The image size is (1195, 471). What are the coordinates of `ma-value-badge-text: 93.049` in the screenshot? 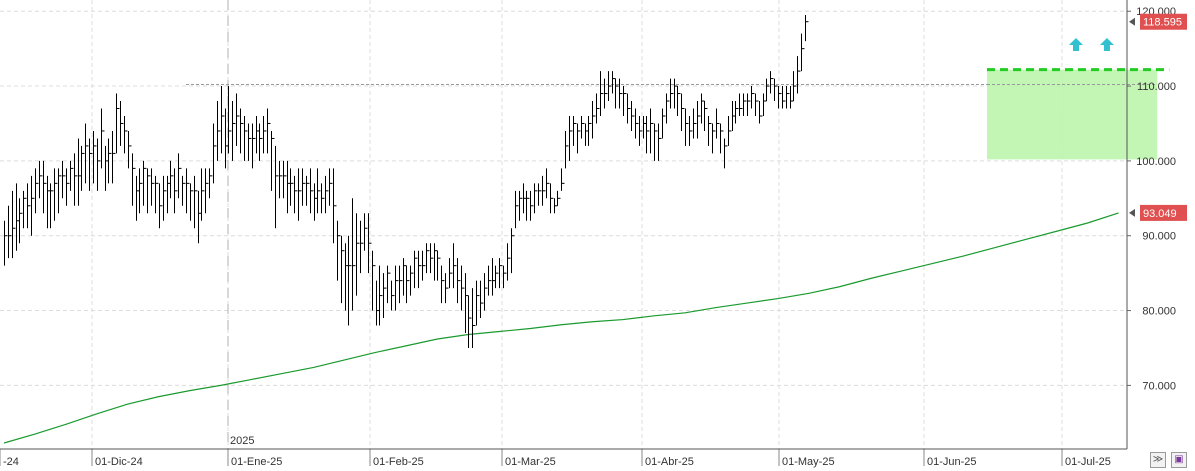 It's located at (1160, 214).